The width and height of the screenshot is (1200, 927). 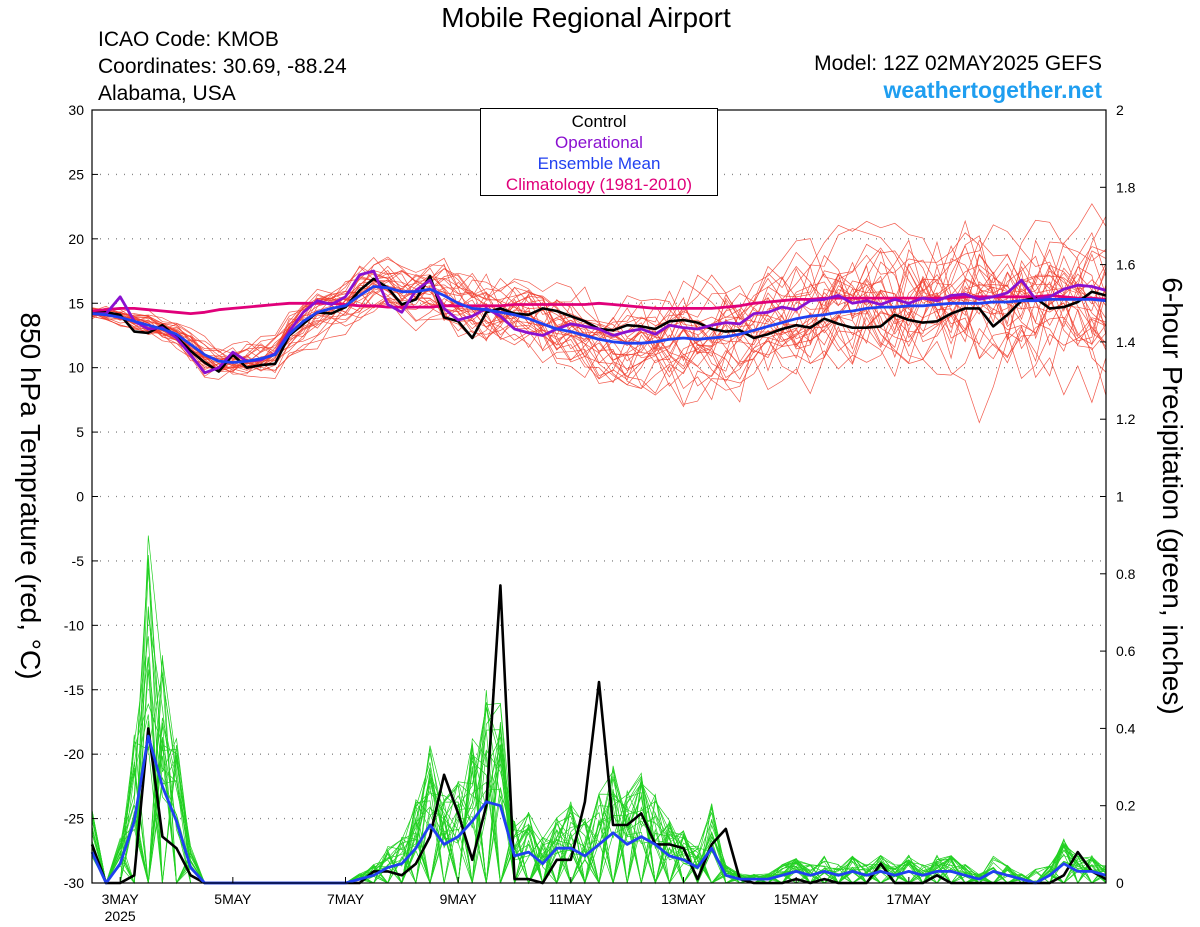 I want to click on precip-ensemble-mean-line, so click(x=598, y=809).